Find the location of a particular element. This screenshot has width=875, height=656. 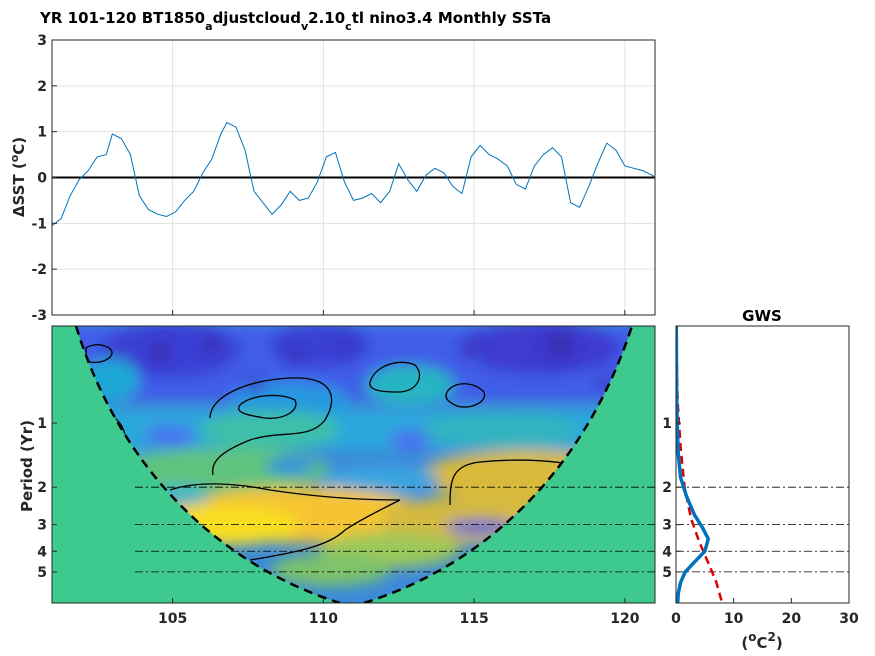

gws-background is located at coordinates (762, 464).